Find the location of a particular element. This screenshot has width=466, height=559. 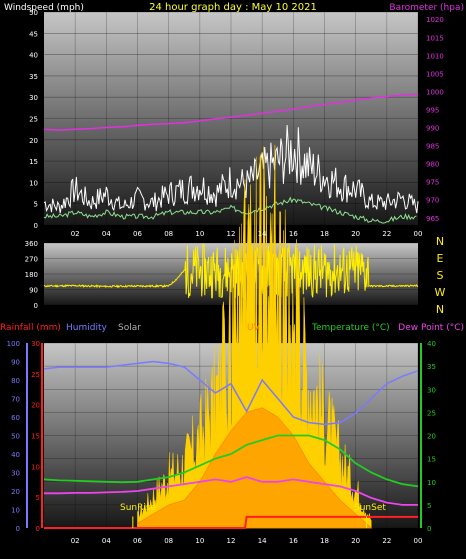

temp-y-tick-3: 15 is located at coordinates (431, 460).